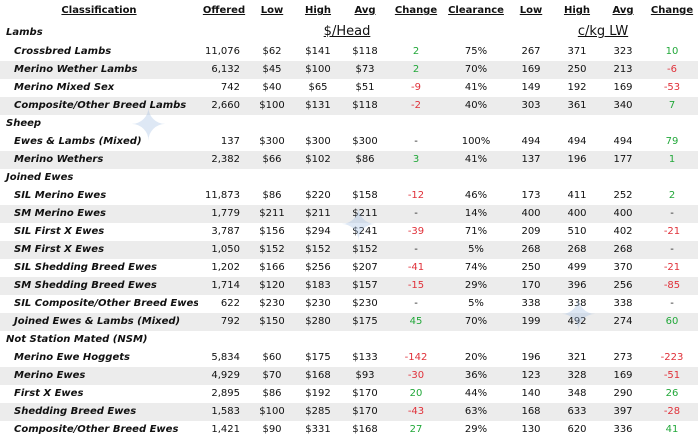 This screenshot has height=439, width=698. Describe the element at coordinates (623, 10) in the screenshot. I see `col-avg-cw: Avg` at that location.